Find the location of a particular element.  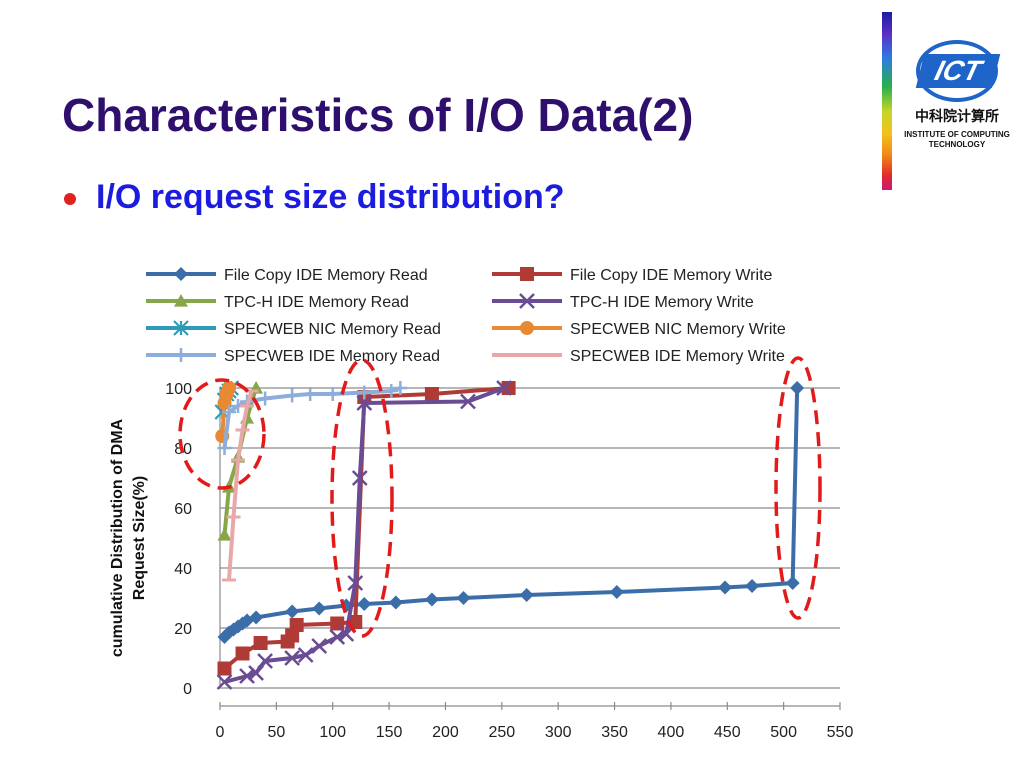

legend-label: File Copy IDE Memory Read is located at coordinates (326, 275).